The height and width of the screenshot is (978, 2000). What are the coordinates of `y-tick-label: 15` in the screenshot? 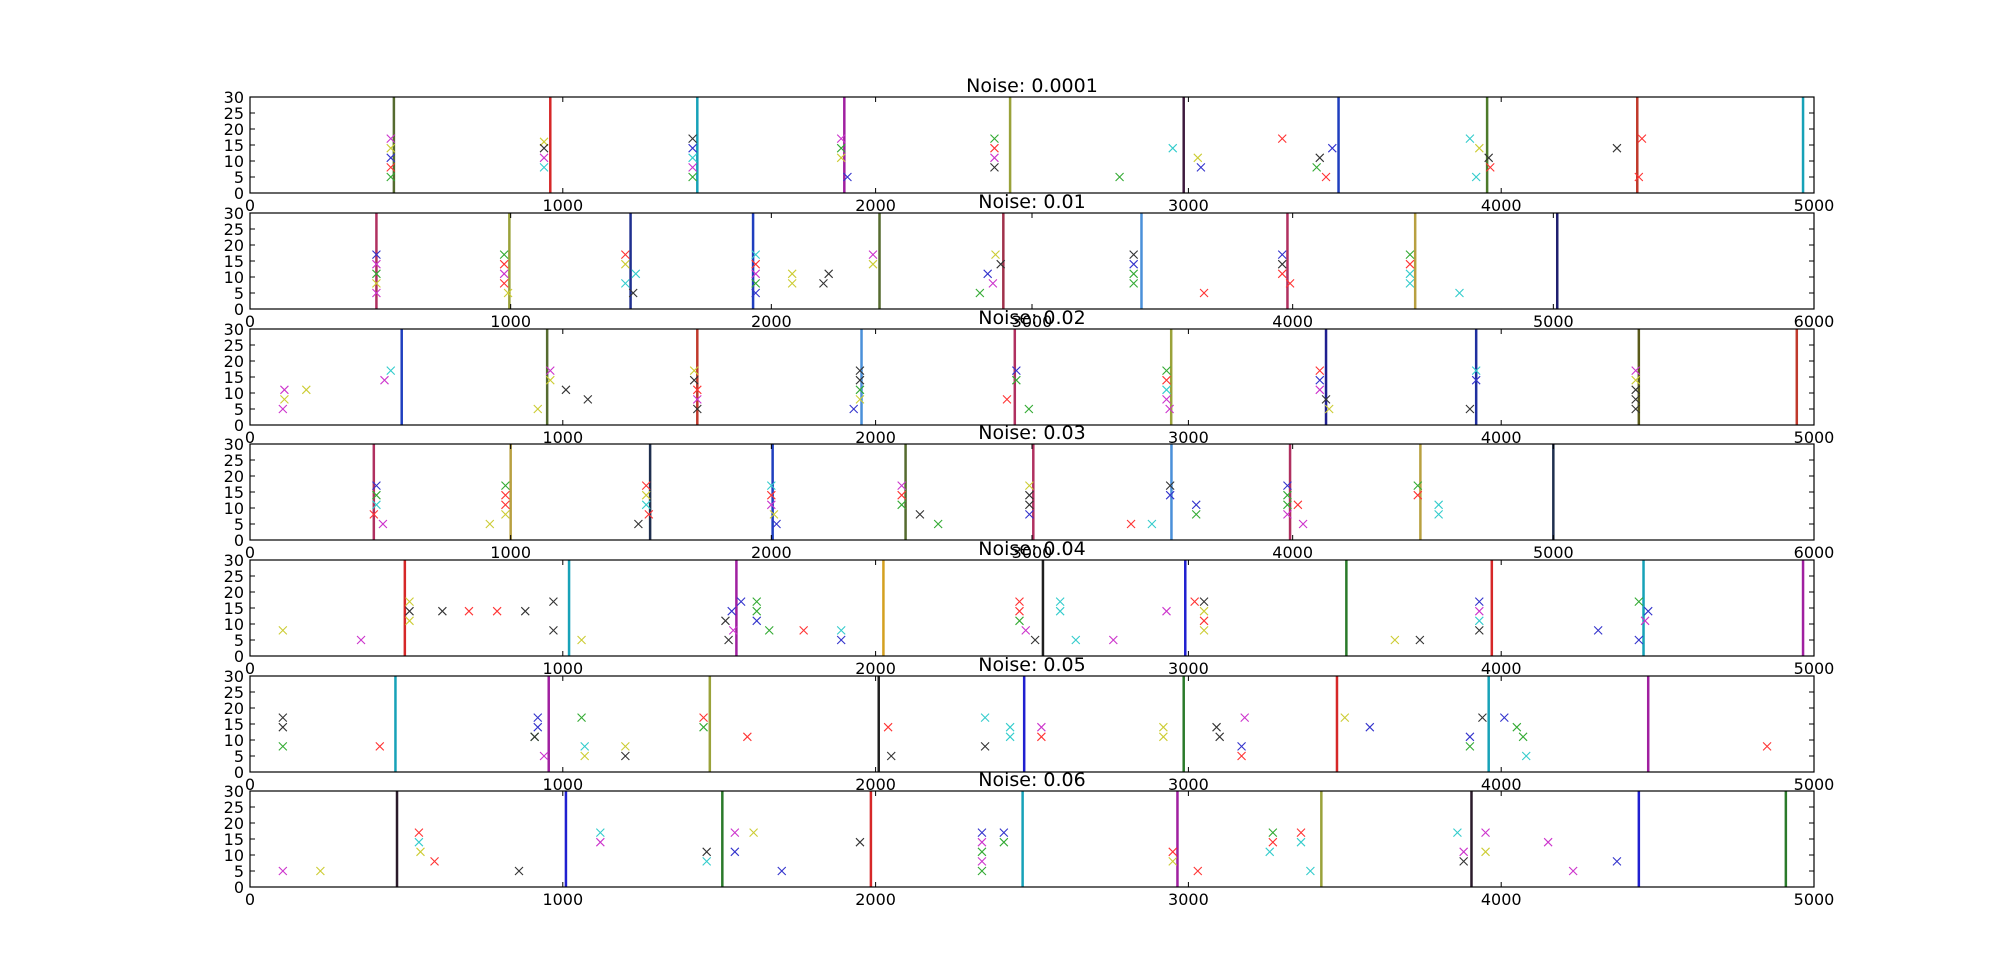 It's located at (234, 608).